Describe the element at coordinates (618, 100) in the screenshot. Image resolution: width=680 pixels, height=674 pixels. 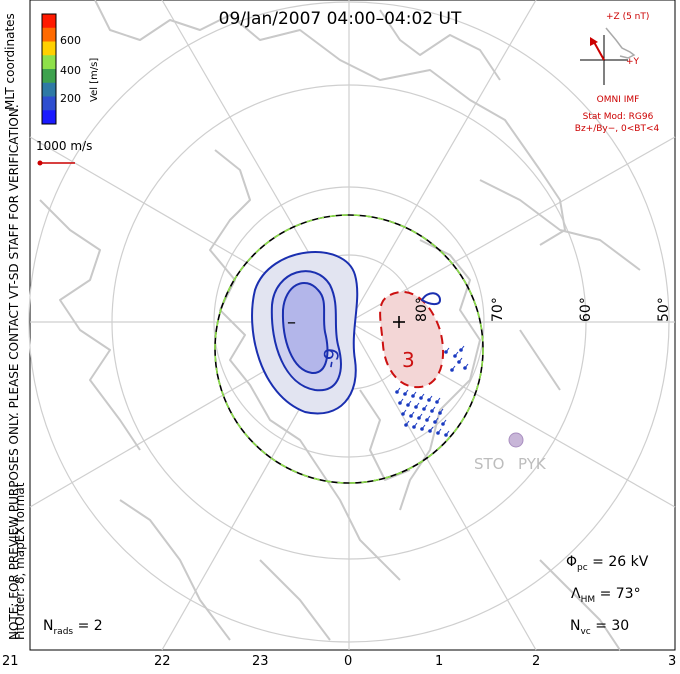
I see `imf-source: OMNI IMF` at that location.